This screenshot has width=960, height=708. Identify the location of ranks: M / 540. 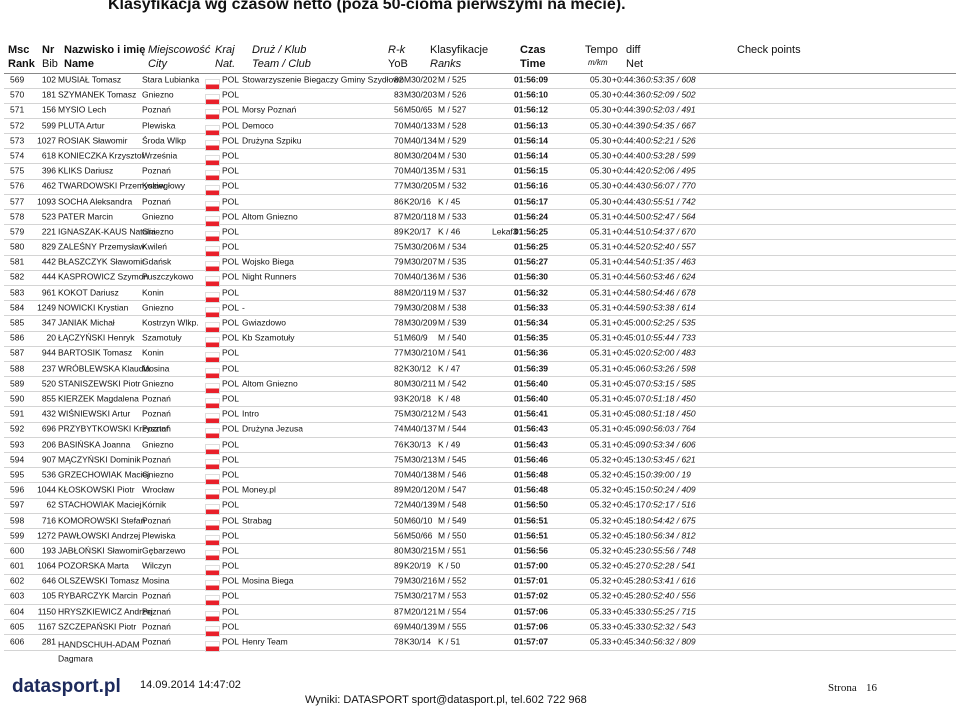
(452, 337).